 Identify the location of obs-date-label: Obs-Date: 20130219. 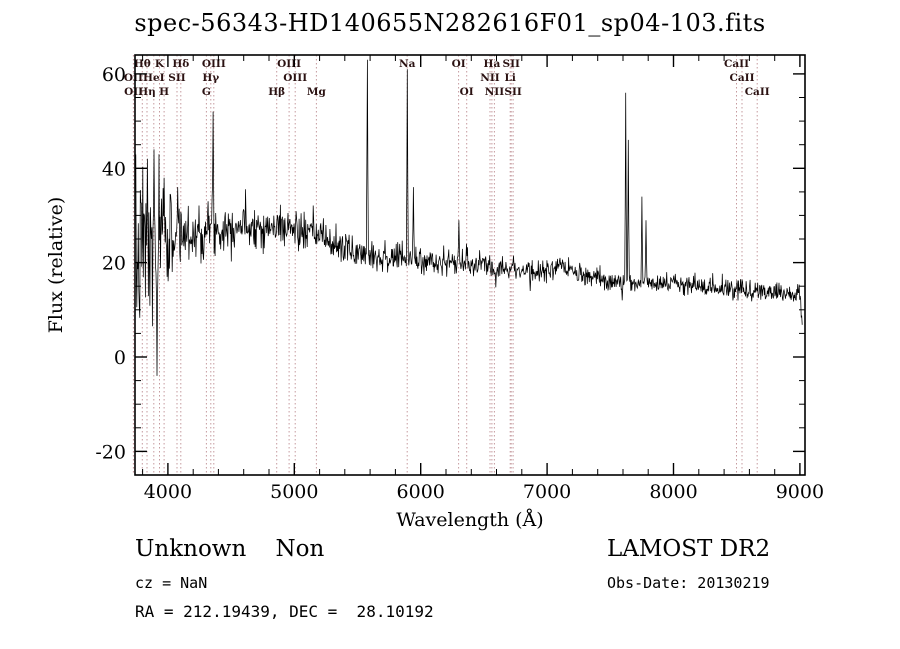
(688, 583).